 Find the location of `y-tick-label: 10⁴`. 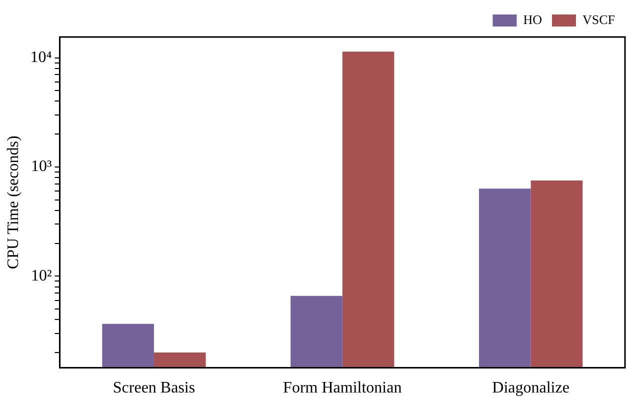

y-tick-label: 10⁴ is located at coordinates (41, 57).